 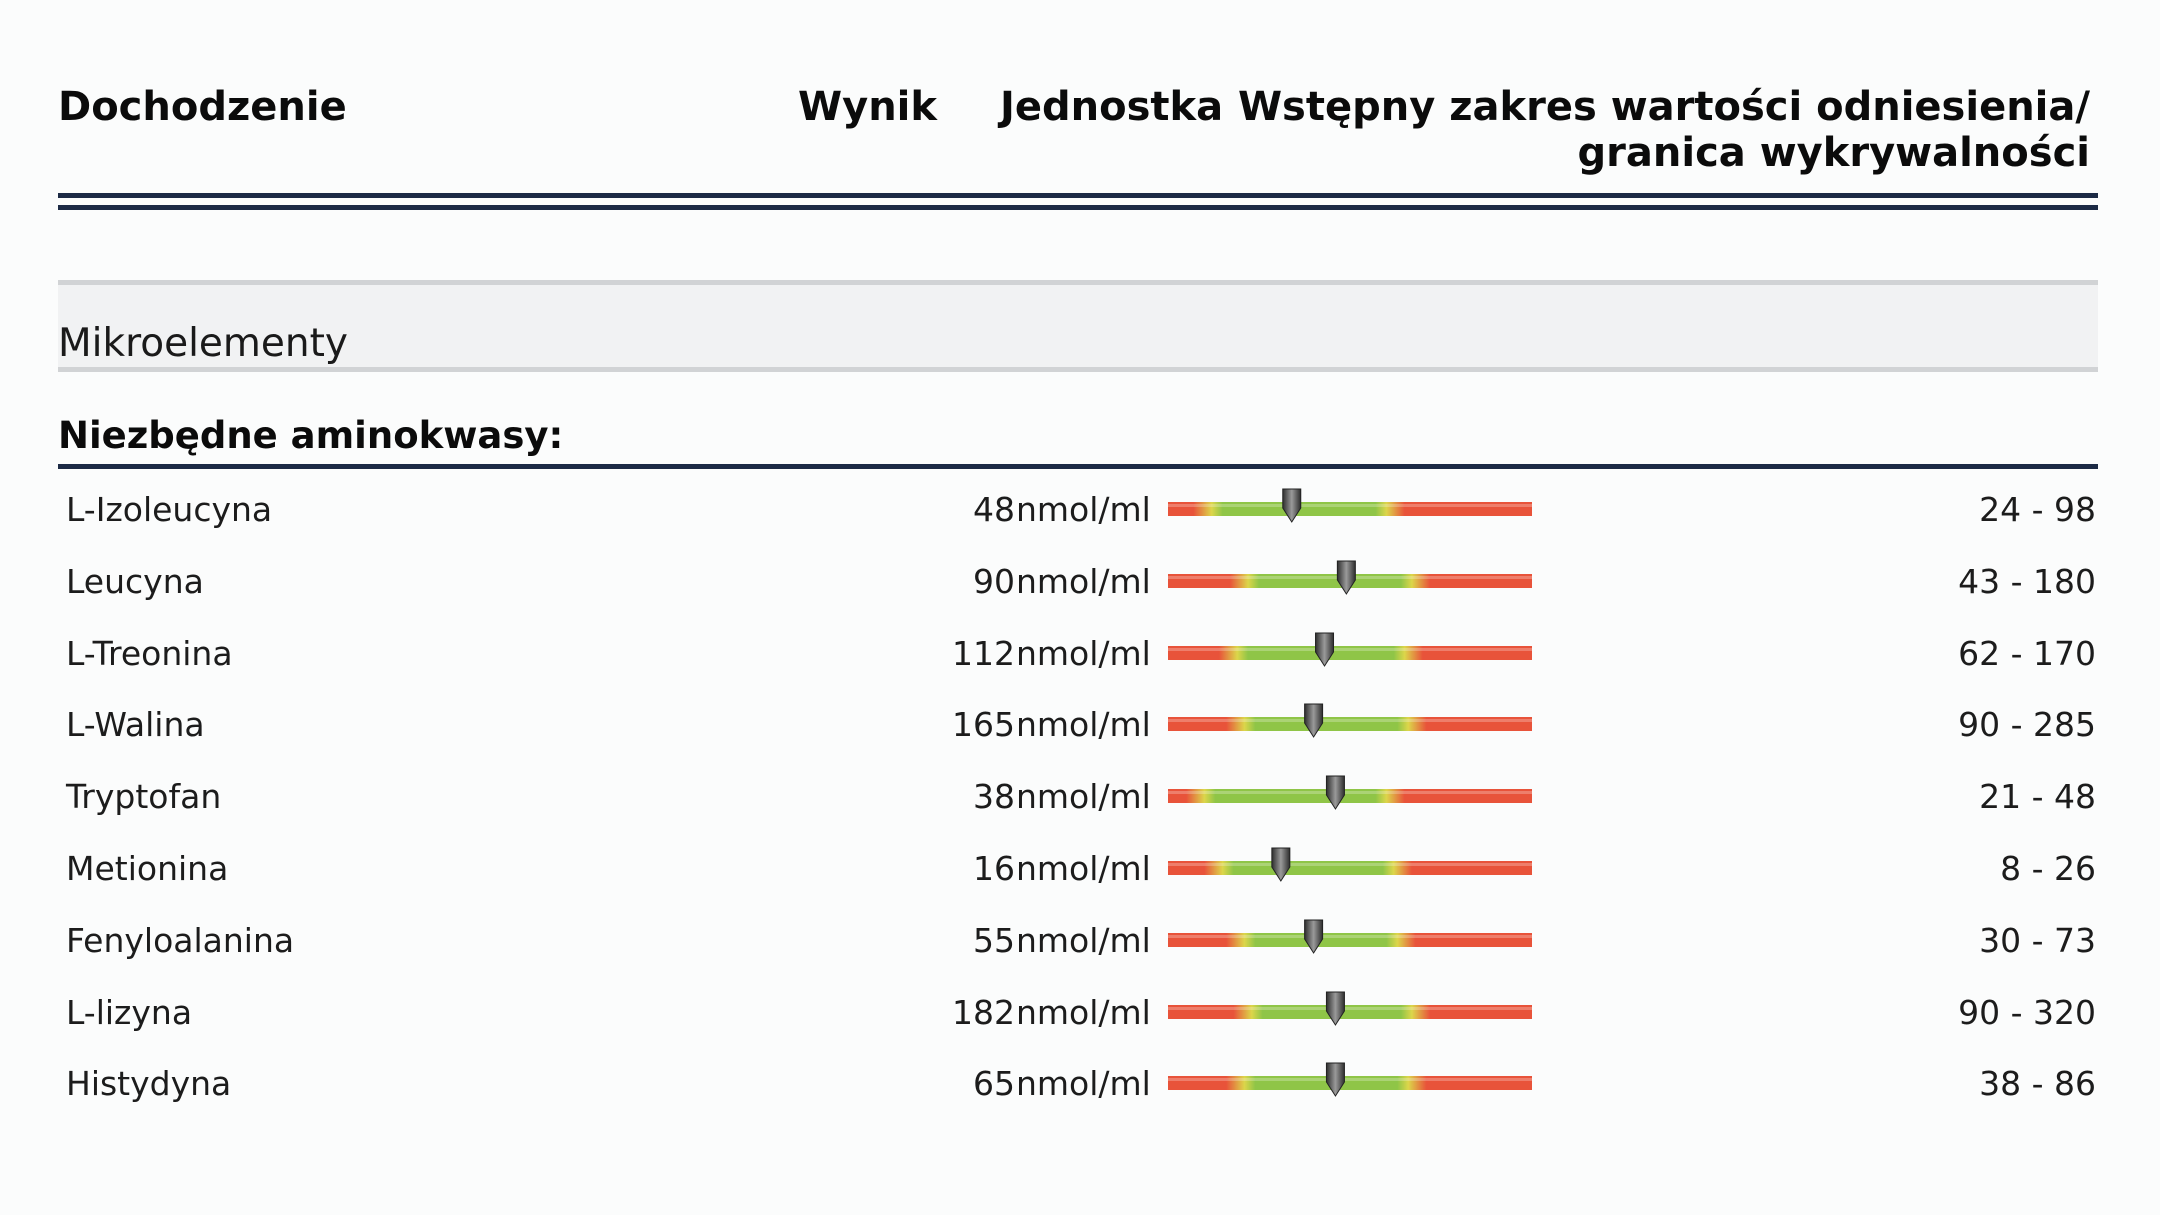 I want to click on result-value: 48, so click(x=994, y=509).